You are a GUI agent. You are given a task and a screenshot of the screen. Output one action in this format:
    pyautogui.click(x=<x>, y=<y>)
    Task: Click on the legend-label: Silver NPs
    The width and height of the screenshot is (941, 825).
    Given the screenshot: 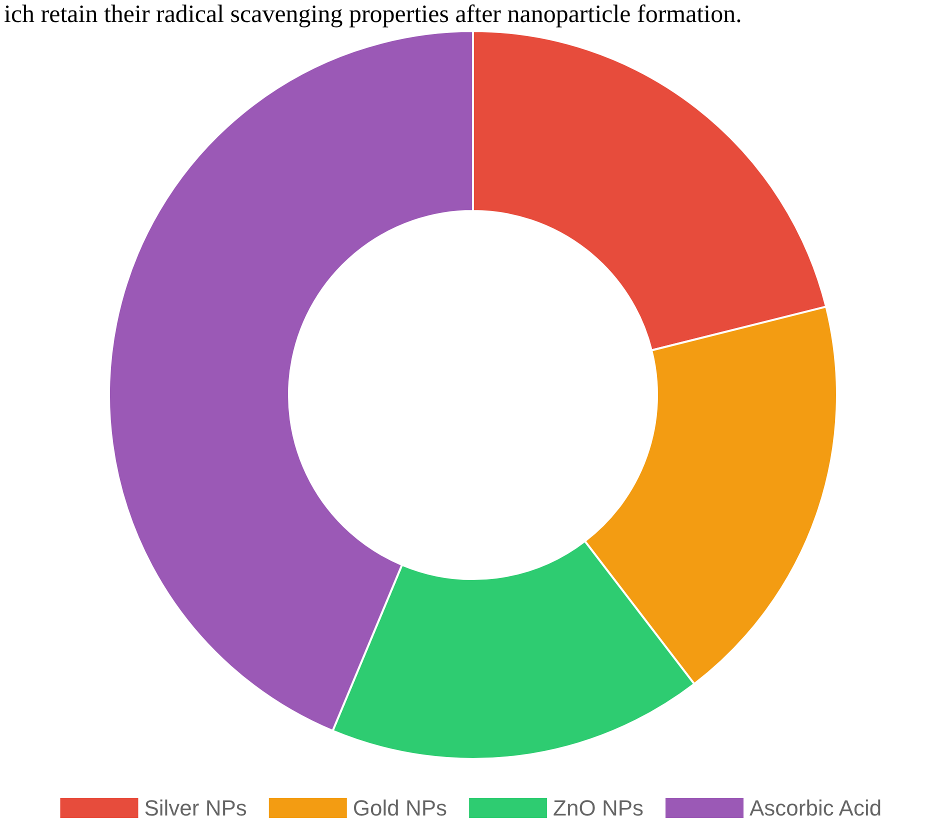 What is the action you would take?
    pyautogui.click(x=195, y=808)
    